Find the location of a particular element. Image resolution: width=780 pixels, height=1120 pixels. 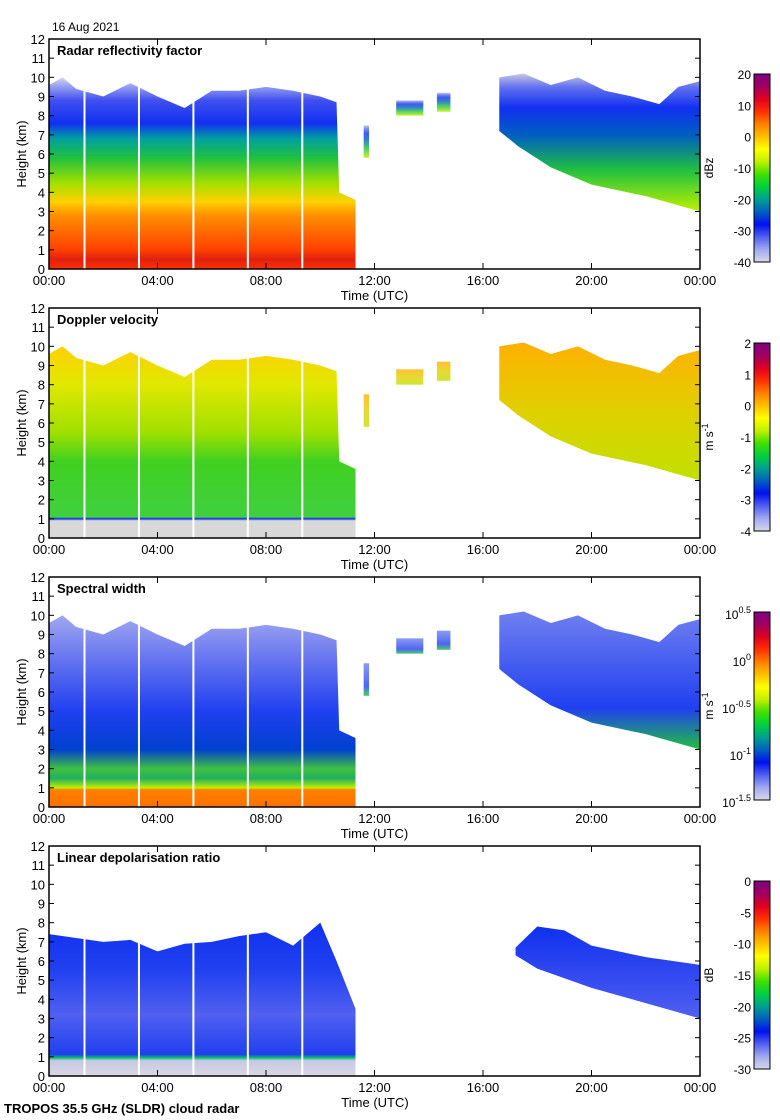

colorbar-tick-exponent: 0.5 is located at coordinates (744, 610).